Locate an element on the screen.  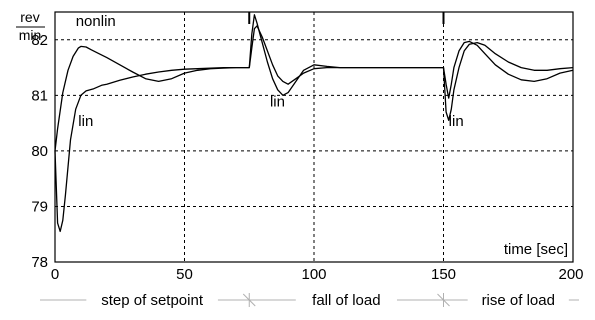
x-tick-label: 200 is located at coordinates (570, 274).